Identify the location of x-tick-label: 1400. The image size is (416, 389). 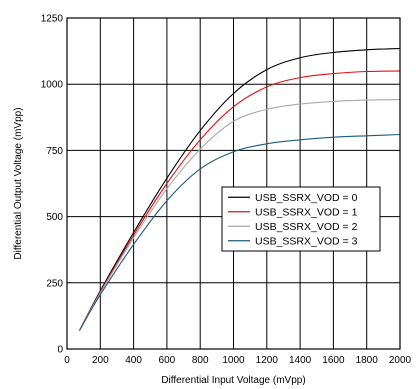
(300, 360).